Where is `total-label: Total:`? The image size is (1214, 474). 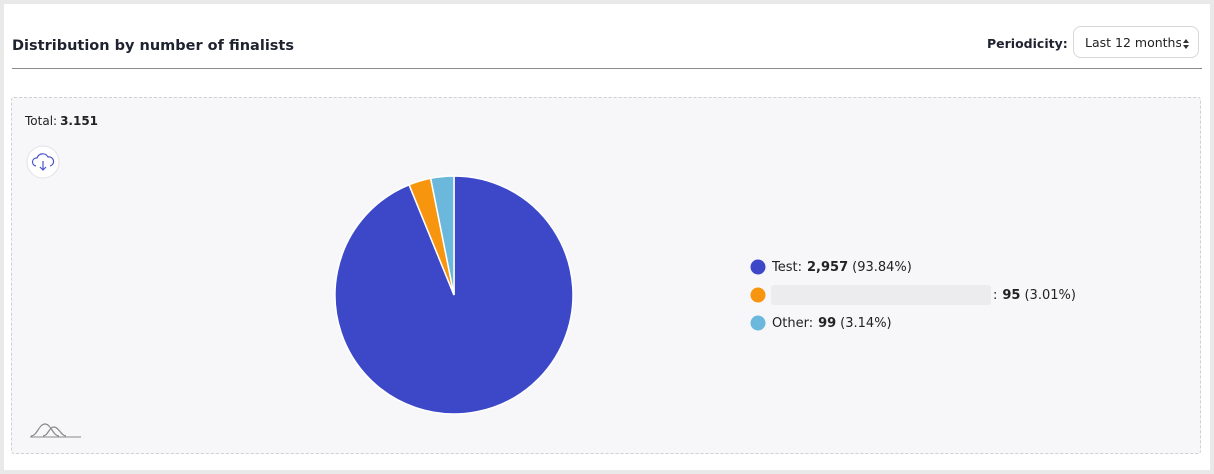 total-label: Total: is located at coordinates (41, 121).